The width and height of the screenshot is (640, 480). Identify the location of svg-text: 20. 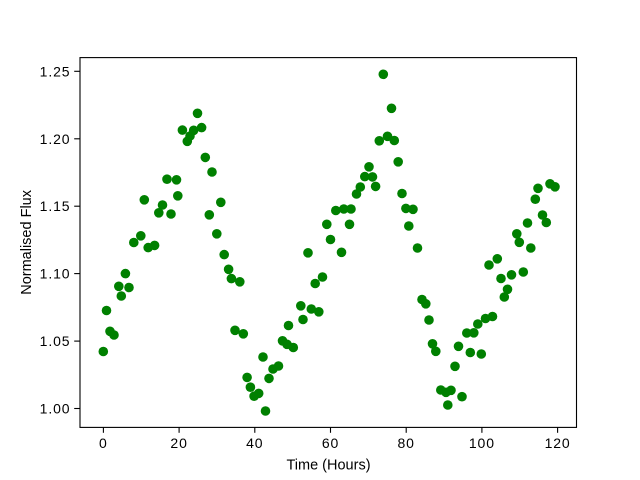
(178, 443).